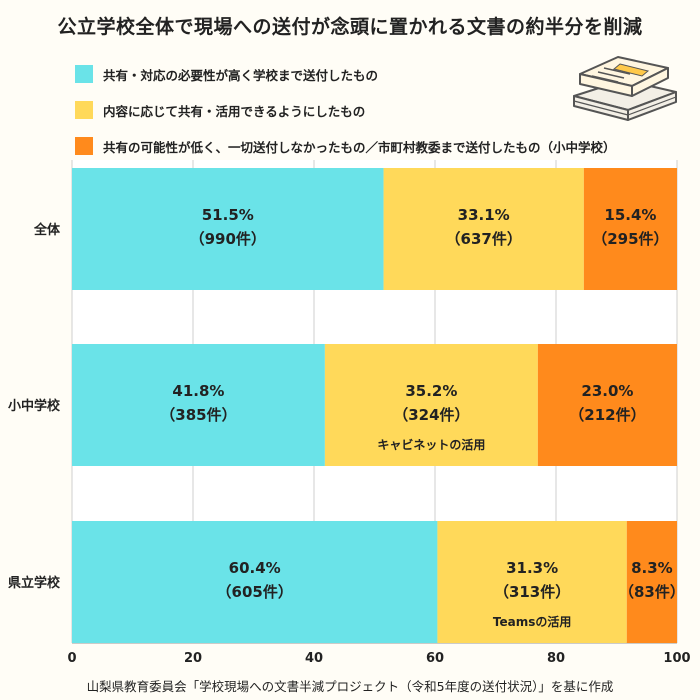 Image resolution: width=700 pixels, height=700 pixels. Describe the element at coordinates (652, 568) in the screenshot. I see `value-label: 8.3%` at that location.